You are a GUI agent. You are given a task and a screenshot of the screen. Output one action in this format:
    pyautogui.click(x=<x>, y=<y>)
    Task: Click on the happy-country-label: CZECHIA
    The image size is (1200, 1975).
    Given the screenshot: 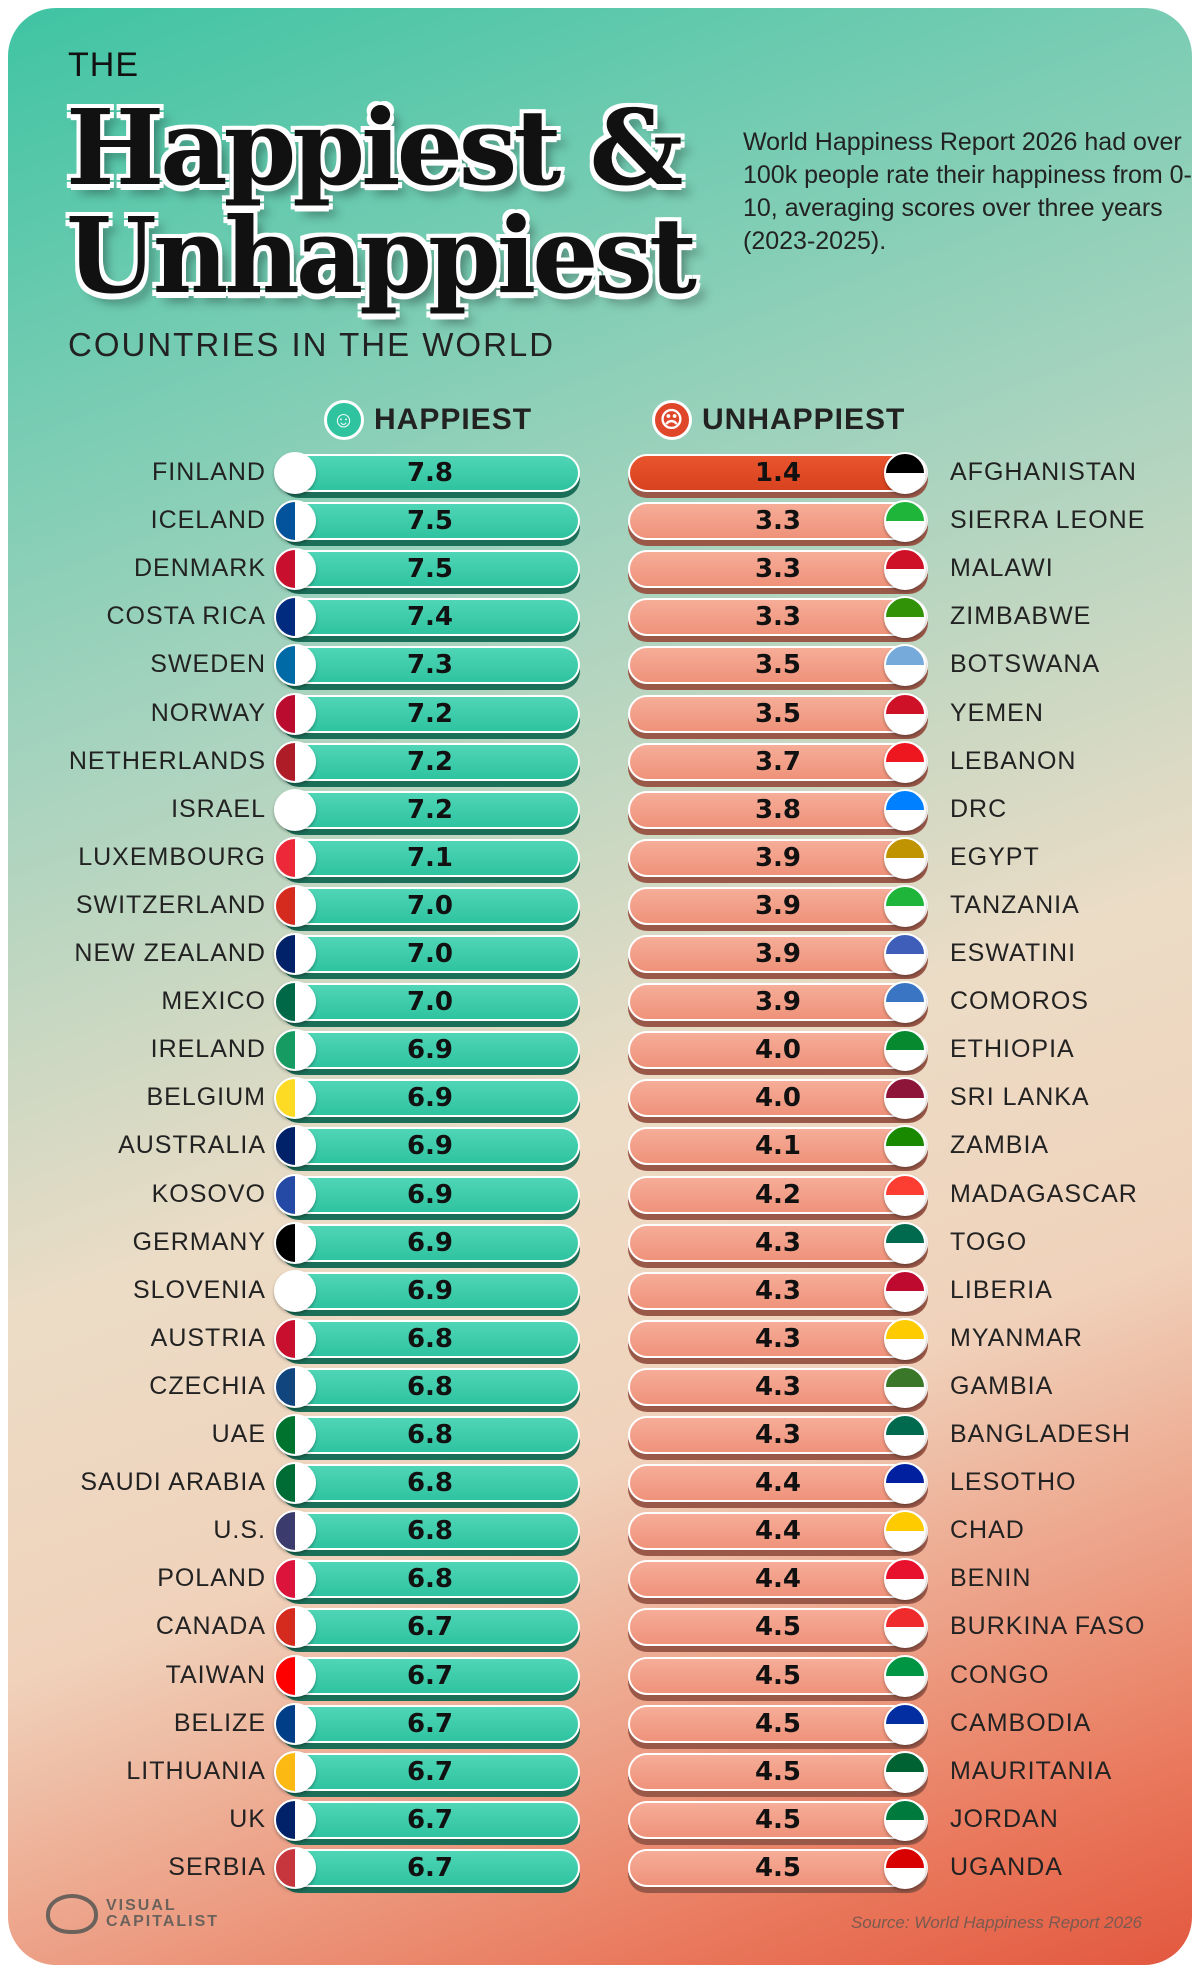 What is the action you would take?
    pyautogui.click(x=207, y=1385)
    